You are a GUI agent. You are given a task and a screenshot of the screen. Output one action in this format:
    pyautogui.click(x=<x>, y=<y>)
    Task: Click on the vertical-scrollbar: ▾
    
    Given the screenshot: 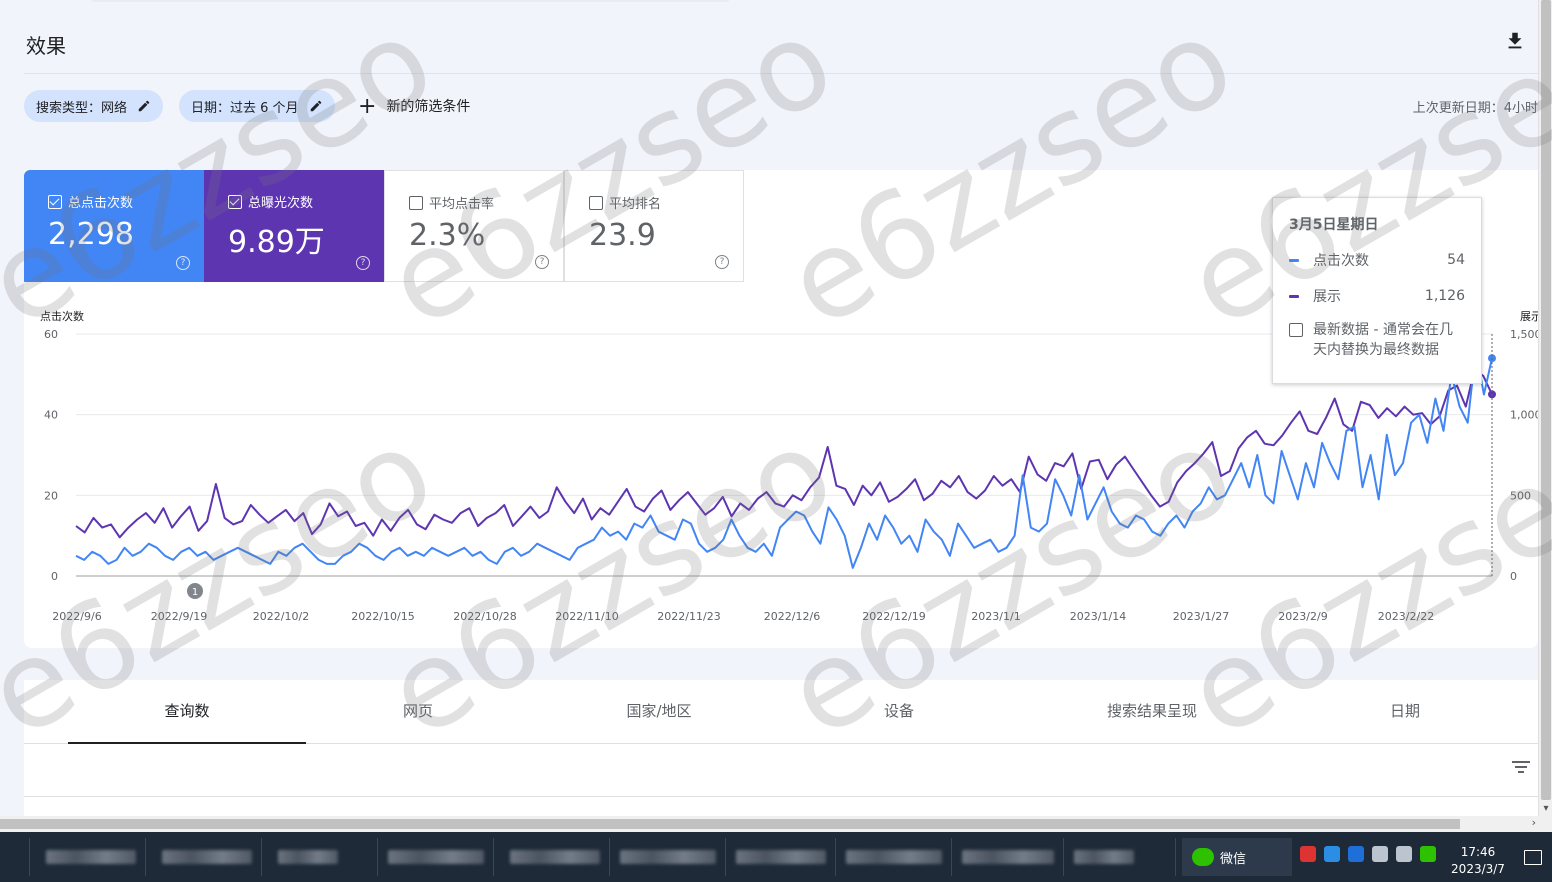 What is the action you would take?
    pyautogui.click(x=1545, y=408)
    